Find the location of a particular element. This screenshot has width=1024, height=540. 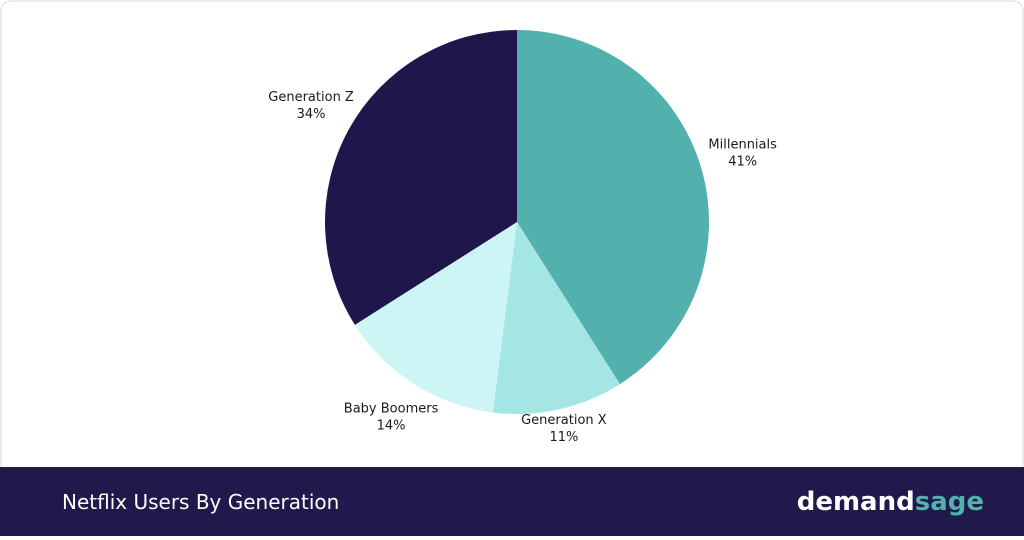

slice-label: Baby Boomers is located at coordinates (391, 408).